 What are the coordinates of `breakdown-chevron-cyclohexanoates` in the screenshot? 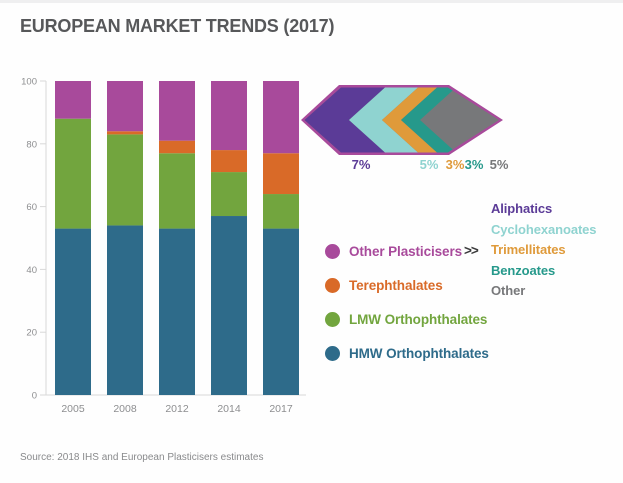 It's located at (383, 120).